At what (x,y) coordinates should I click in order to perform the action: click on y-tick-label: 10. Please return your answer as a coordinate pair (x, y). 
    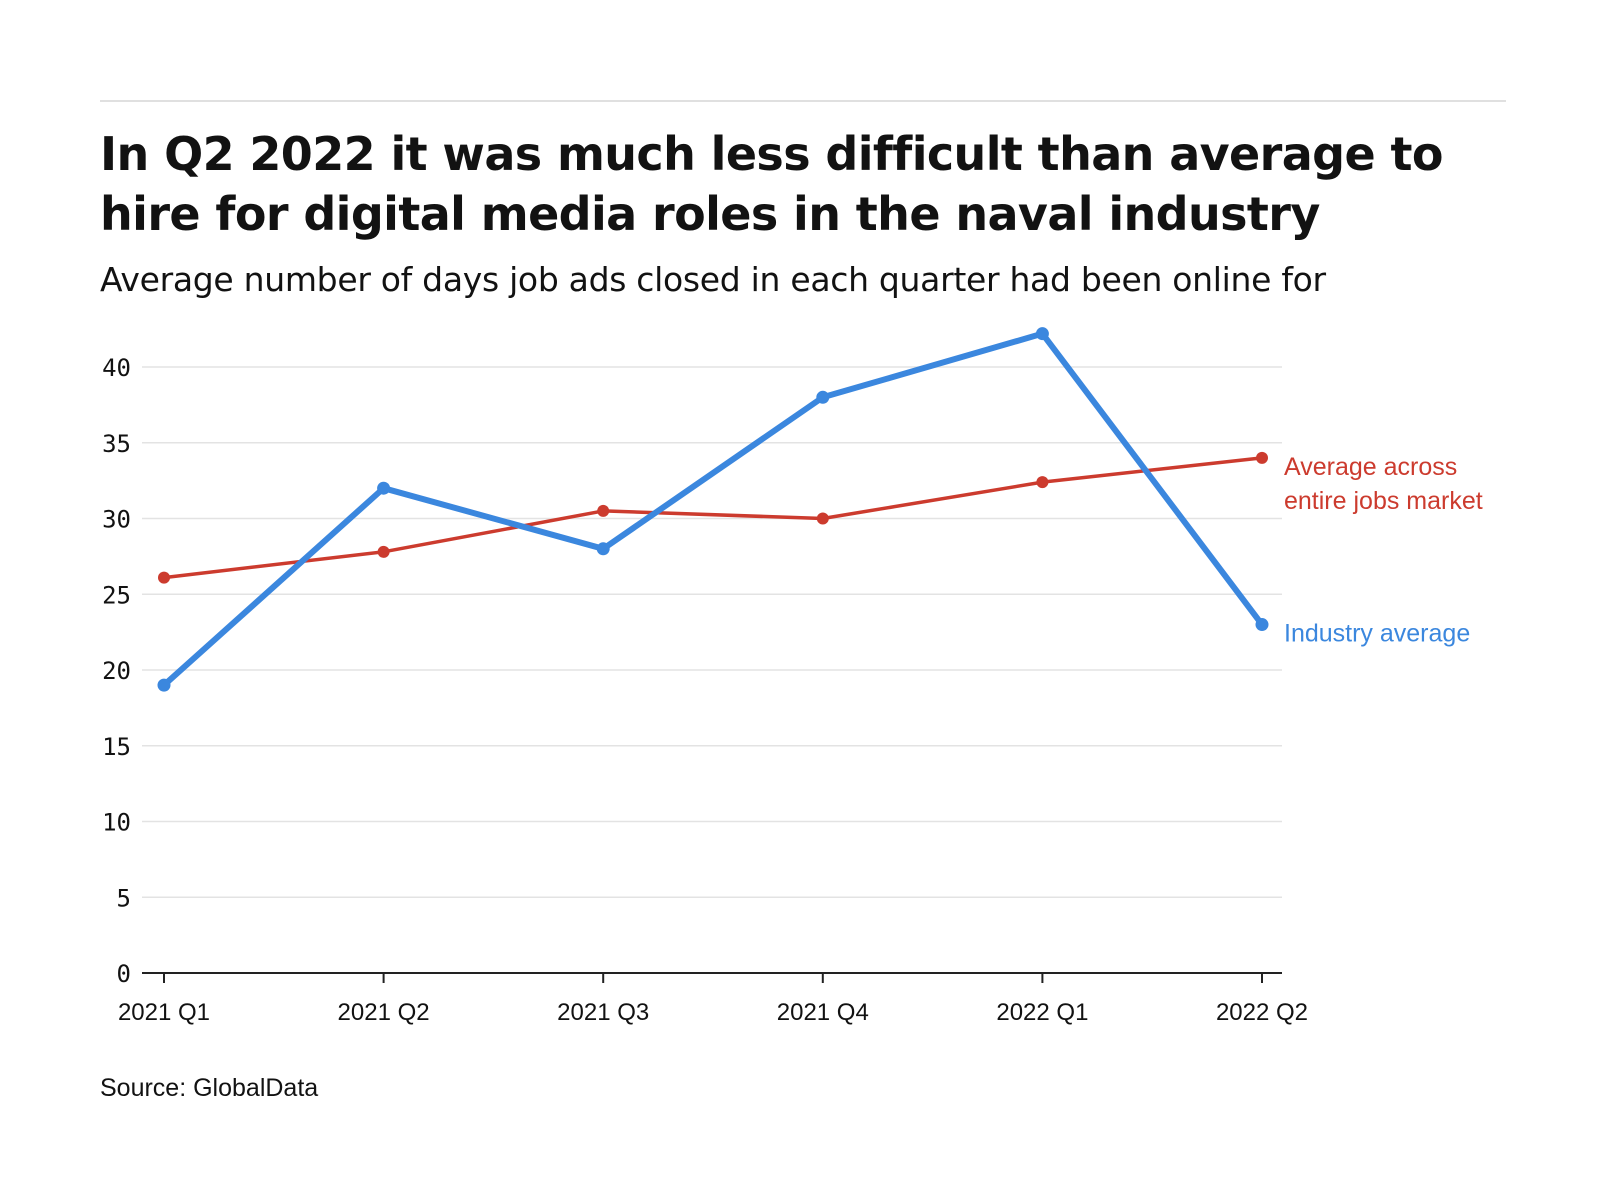
    Looking at the image, I should click on (116, 823).